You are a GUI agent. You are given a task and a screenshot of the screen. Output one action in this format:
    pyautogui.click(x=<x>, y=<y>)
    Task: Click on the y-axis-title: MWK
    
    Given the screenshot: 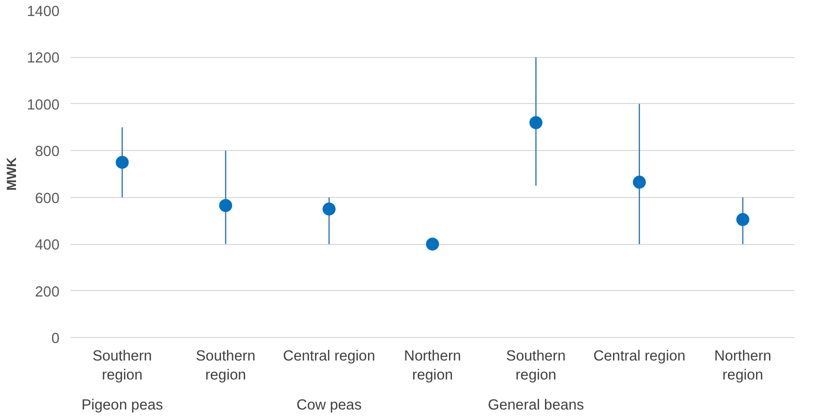 What is the action you would take?
    pyautogui.click(x=11, y=173)
    